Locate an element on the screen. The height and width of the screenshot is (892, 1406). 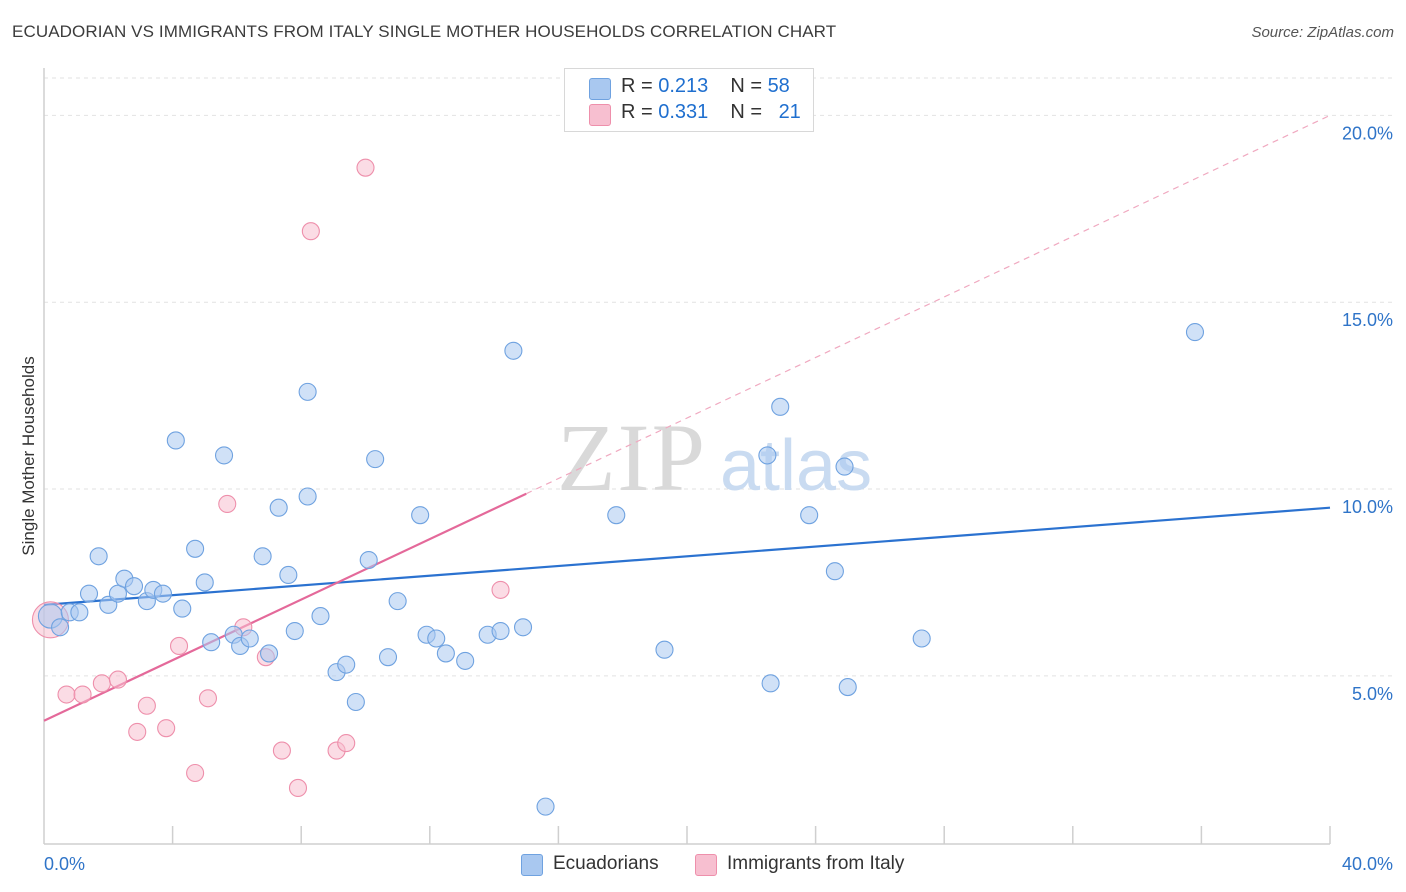
stats-legend: R = 0.213 N = 58 R = 0.331 N = 21 is located at coordinates (689, 100).